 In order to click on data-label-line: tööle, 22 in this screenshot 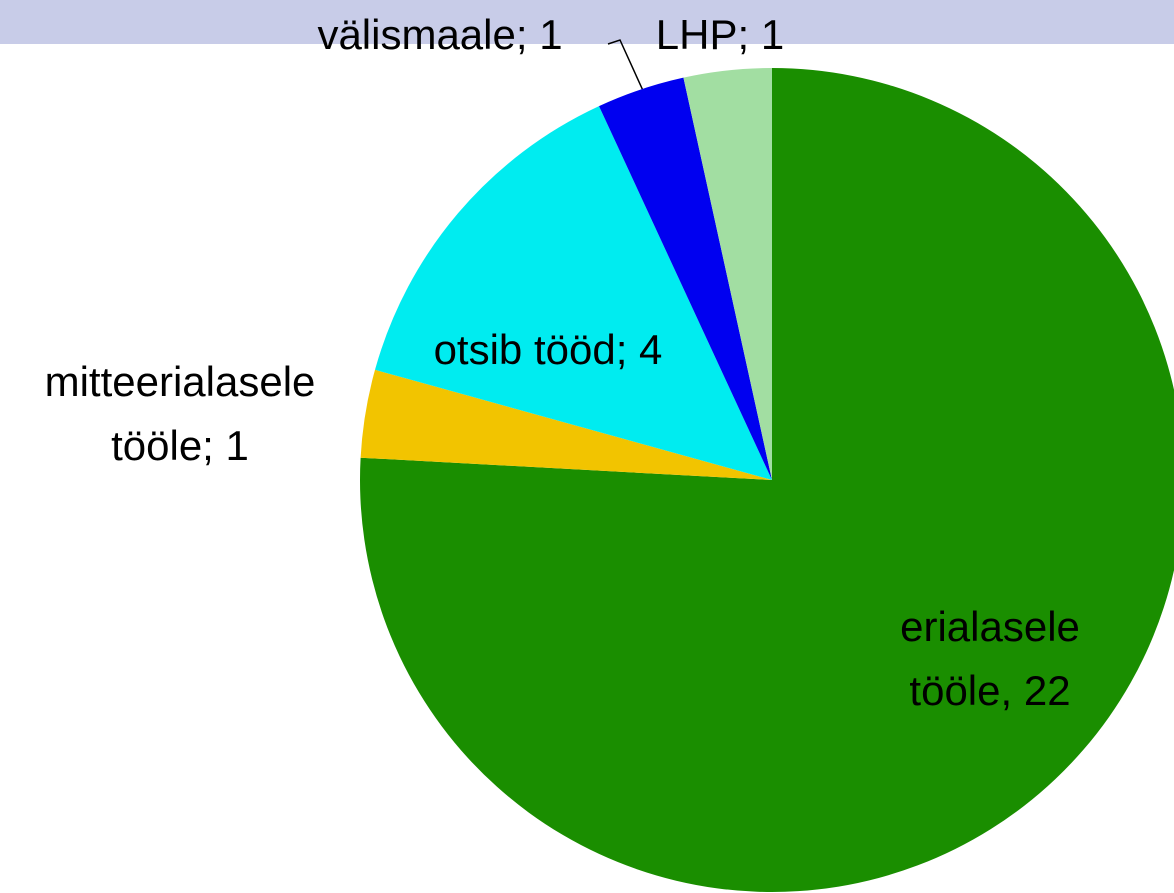, I will do `click(989, 690)`.